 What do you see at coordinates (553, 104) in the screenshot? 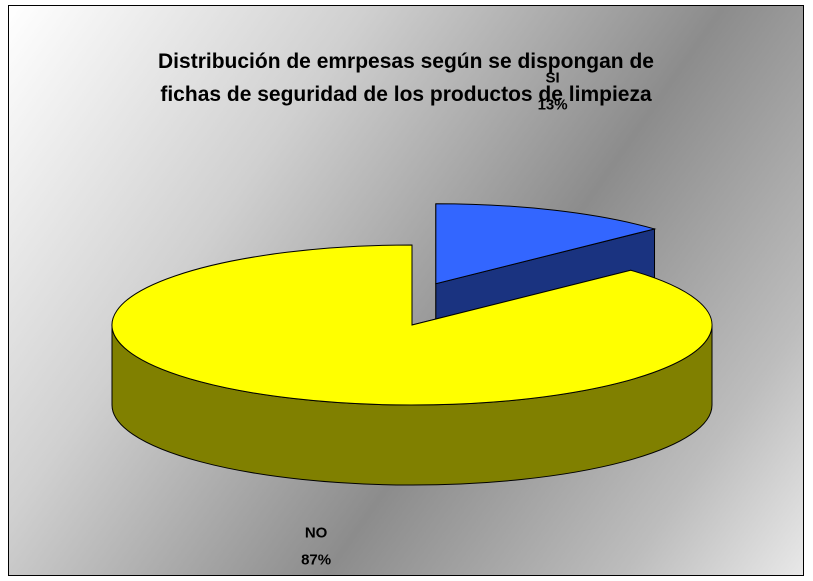
I see `value-label: 13%` at bounding box center [553, 104].